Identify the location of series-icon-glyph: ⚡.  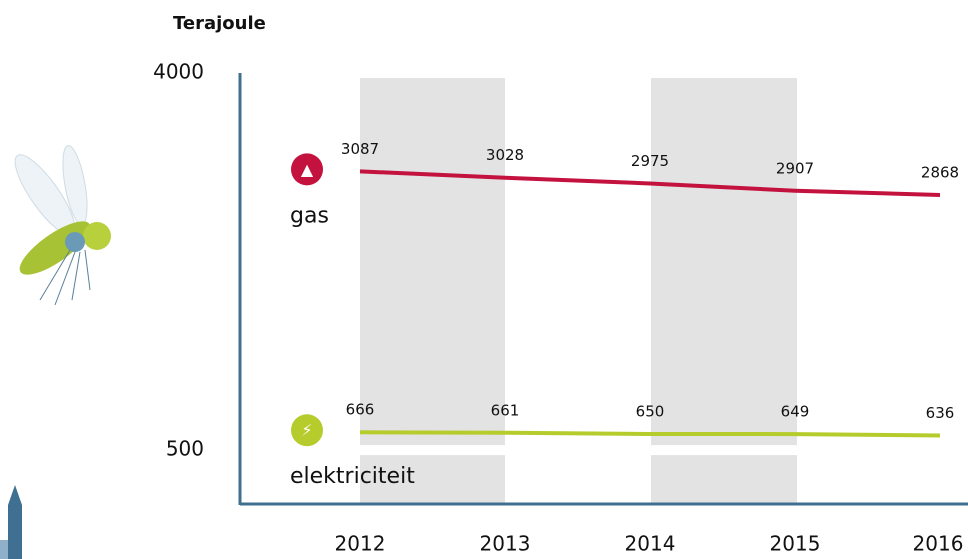
(306, 430).